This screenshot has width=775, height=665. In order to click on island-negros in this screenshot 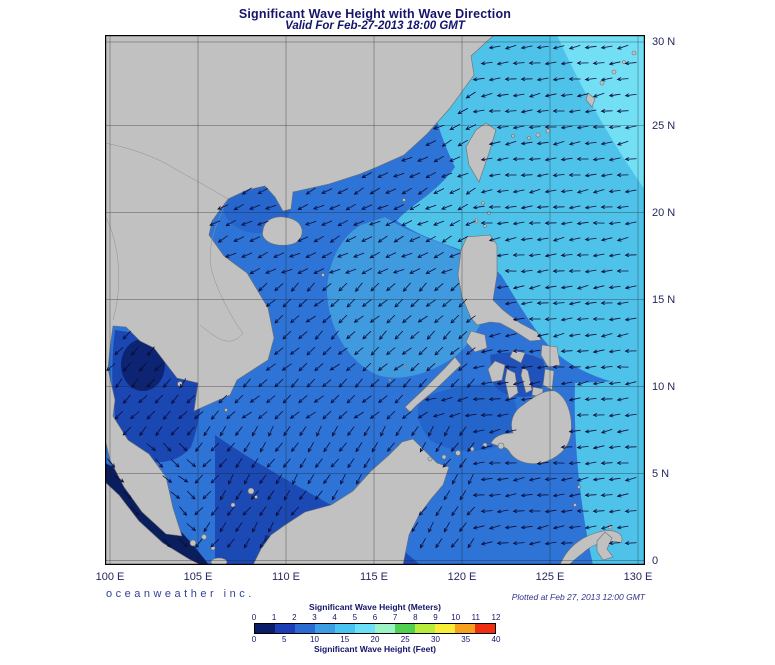, I will do `click(511, 384)`.